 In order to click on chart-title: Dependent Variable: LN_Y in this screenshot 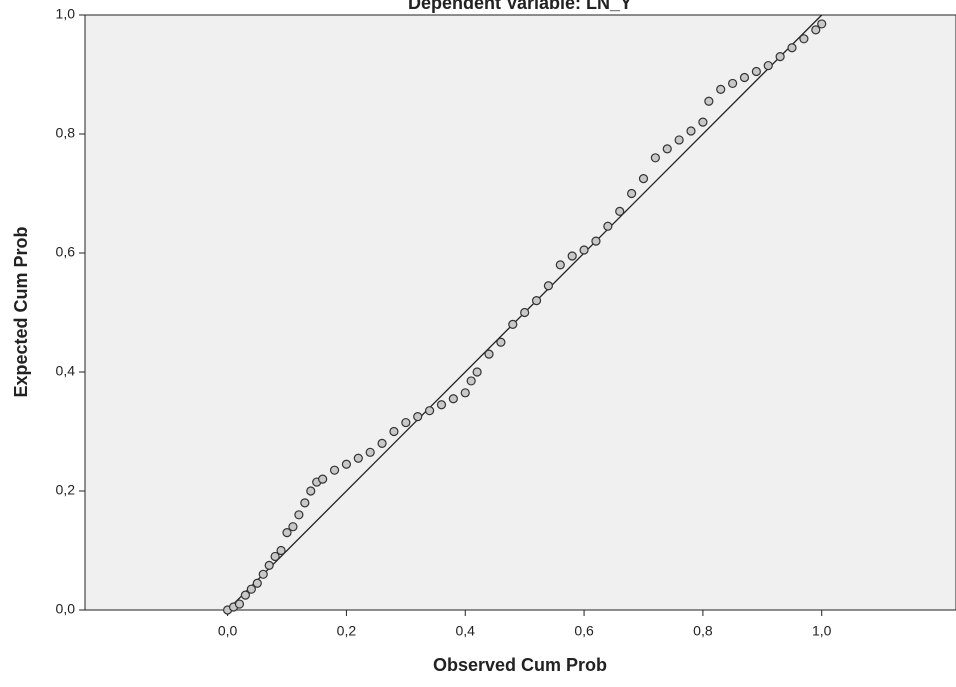, I will do `click(520, 6)`.